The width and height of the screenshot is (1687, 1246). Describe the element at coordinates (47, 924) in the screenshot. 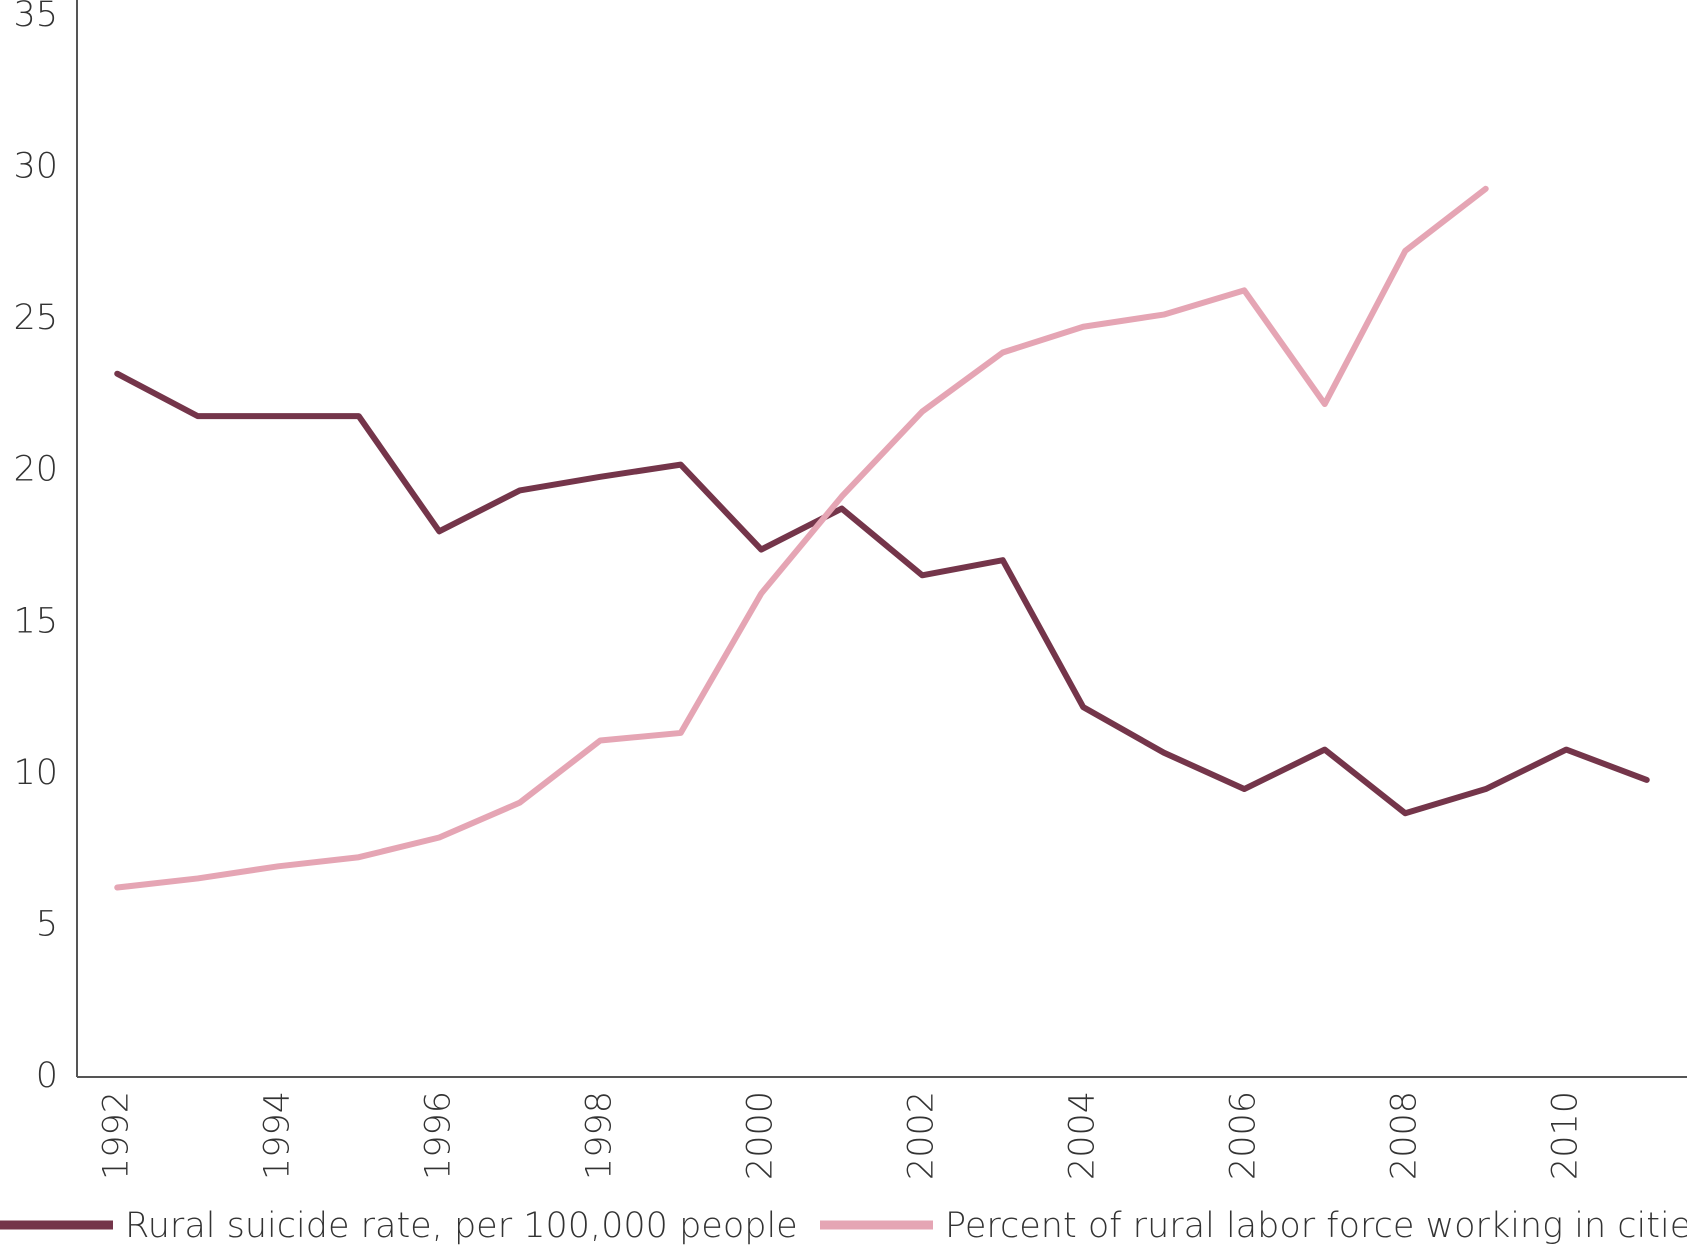

I see `y-tick-label: 5` at that location.